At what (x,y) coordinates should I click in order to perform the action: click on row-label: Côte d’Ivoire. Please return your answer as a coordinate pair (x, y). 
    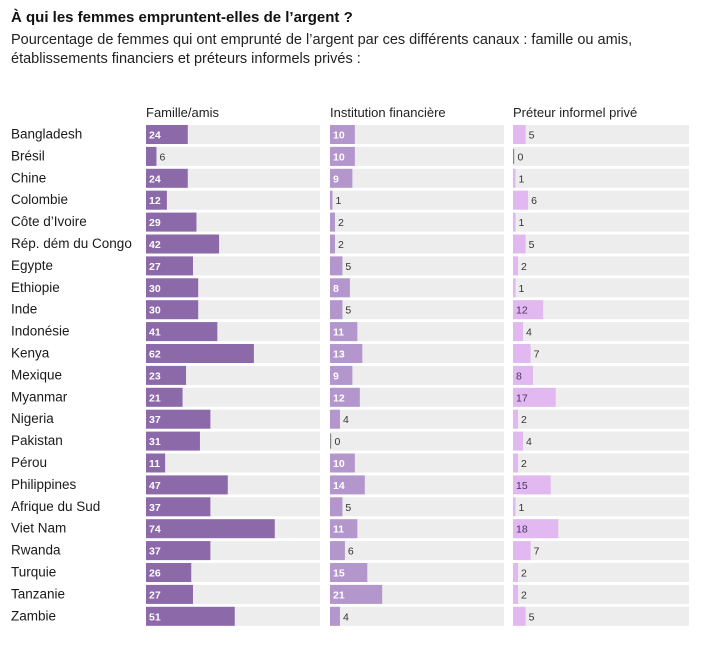
    Looking at the image, I should click on (49, 221).